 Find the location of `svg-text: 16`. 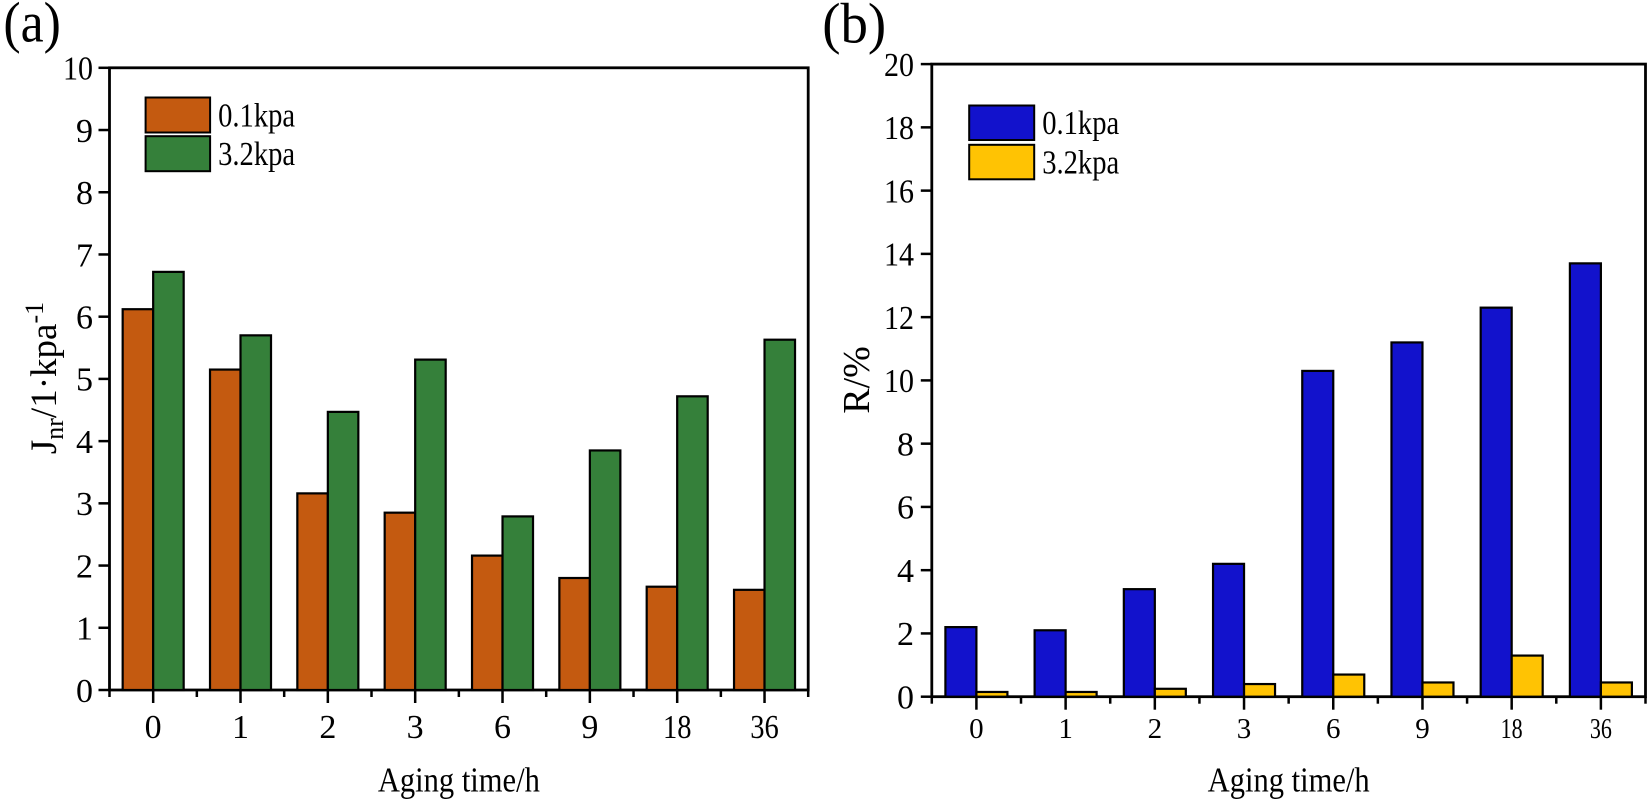

svg-text: 16 is located at coordinates (899, 191).